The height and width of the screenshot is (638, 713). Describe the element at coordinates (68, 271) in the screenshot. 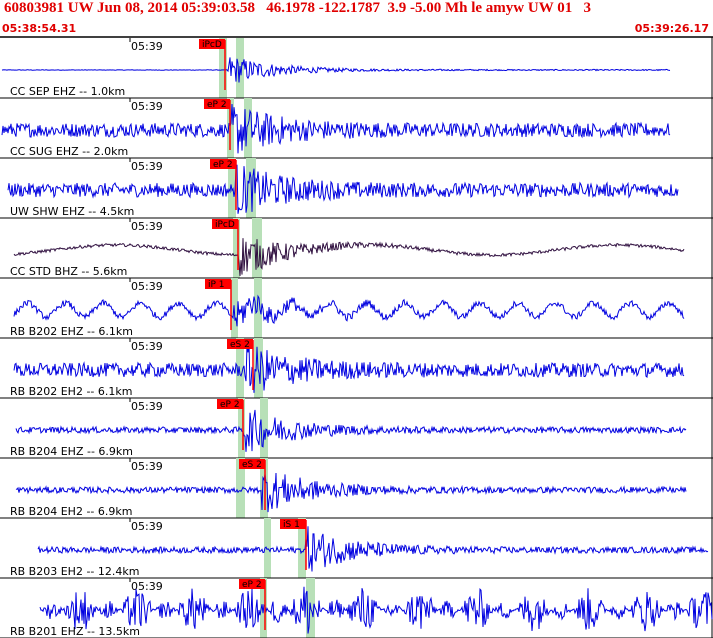

I see `station-label: CC STD BHZ -- 5.6km` at that location.